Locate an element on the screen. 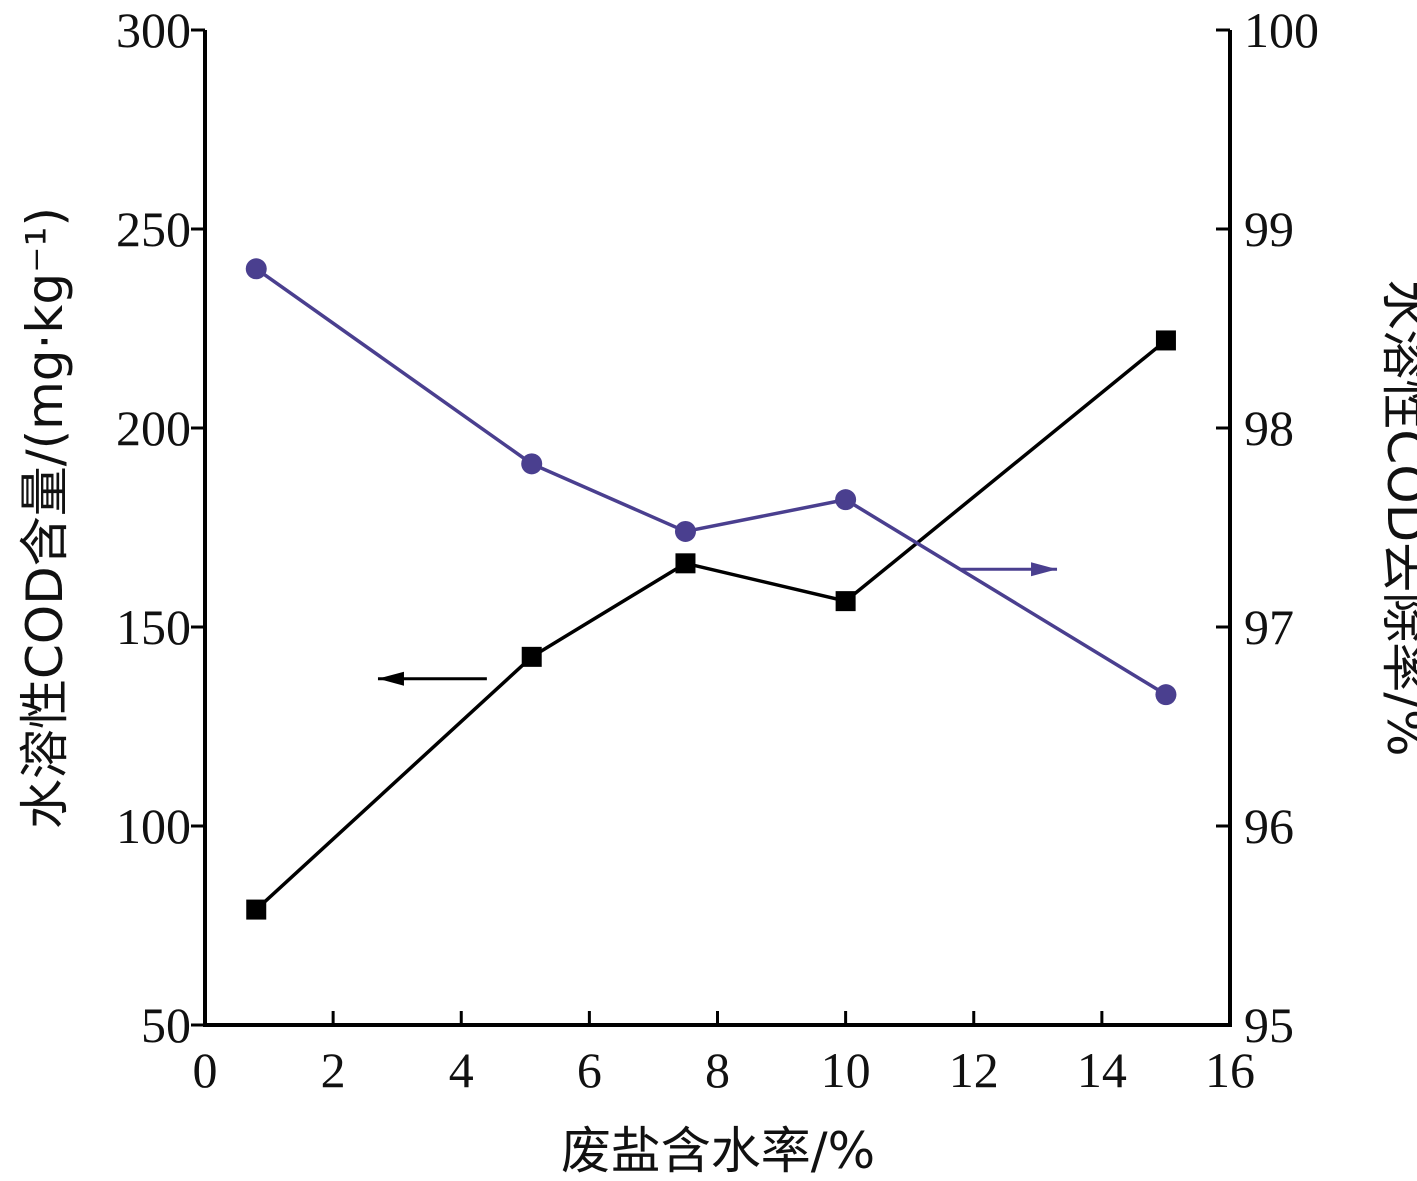  left-y-tick-label: 50 is located at coordinates (166, 1025).